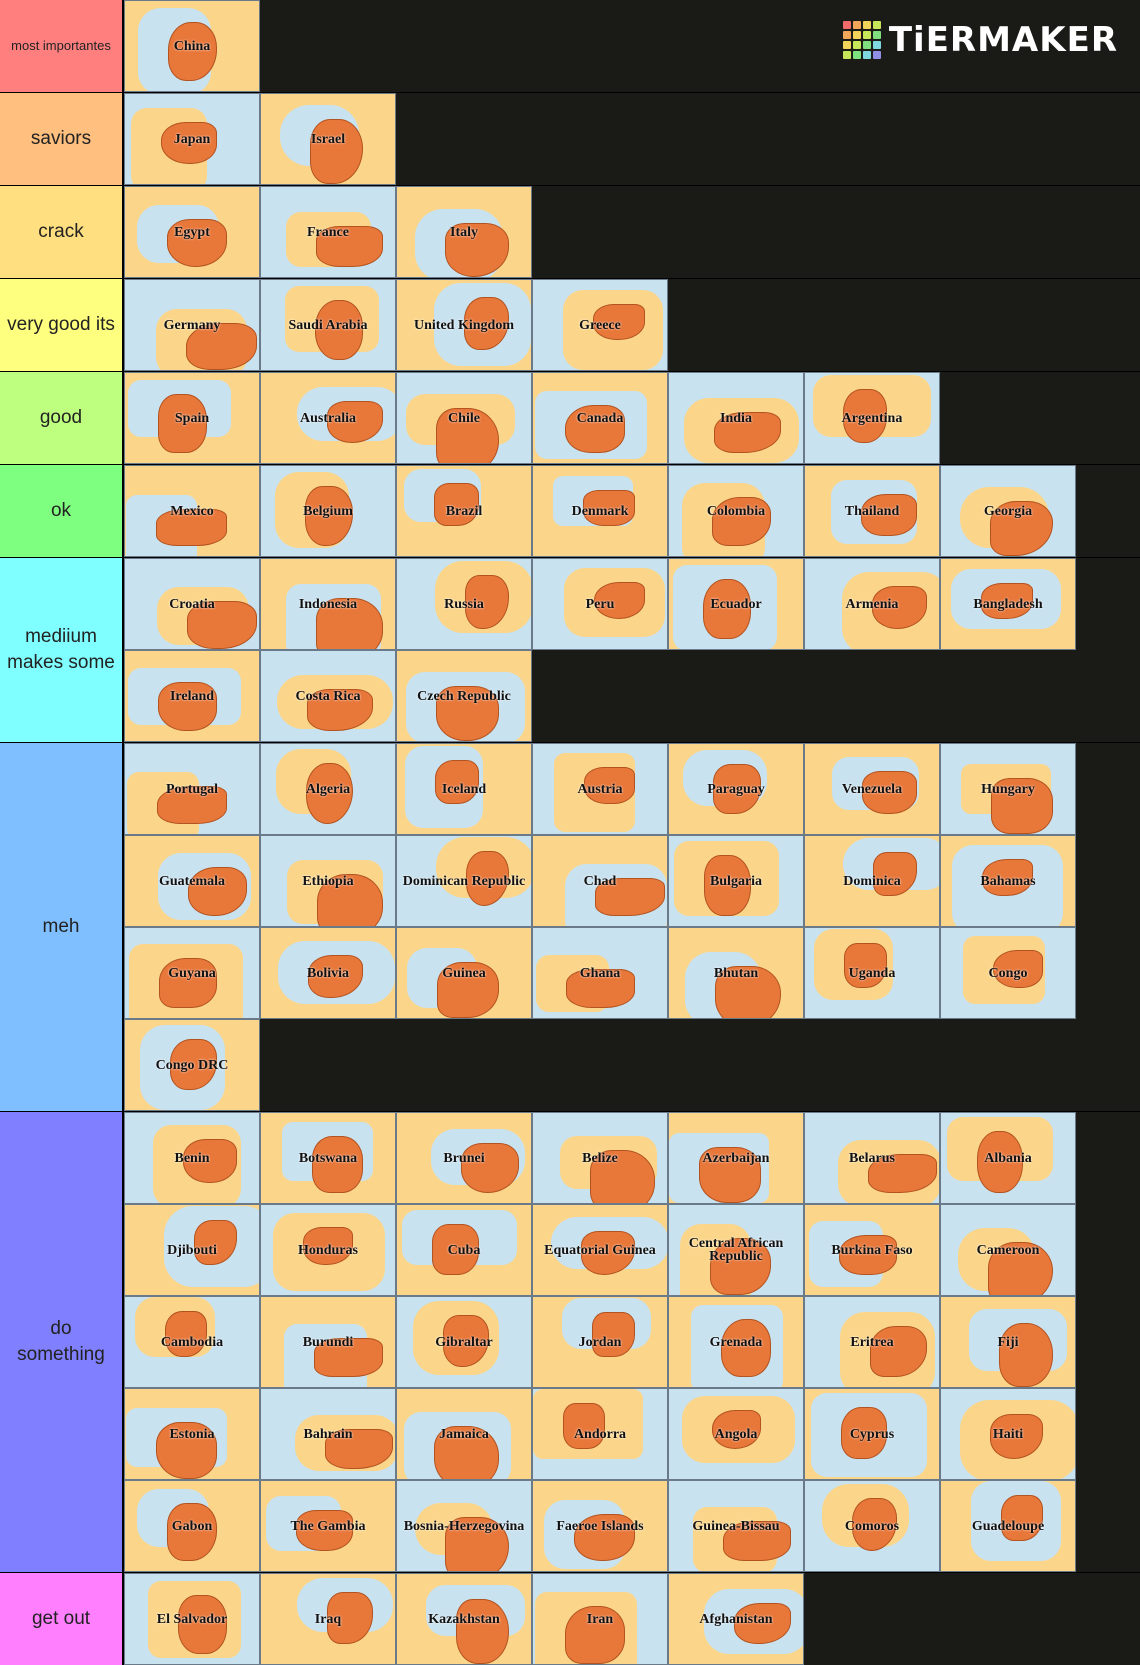 Image resolution: width=1140 pixels, height=1665 pixels. Describe the element at coordinates (872, 973) in the screenshot. I see `country-tile: Uganda` at that location.